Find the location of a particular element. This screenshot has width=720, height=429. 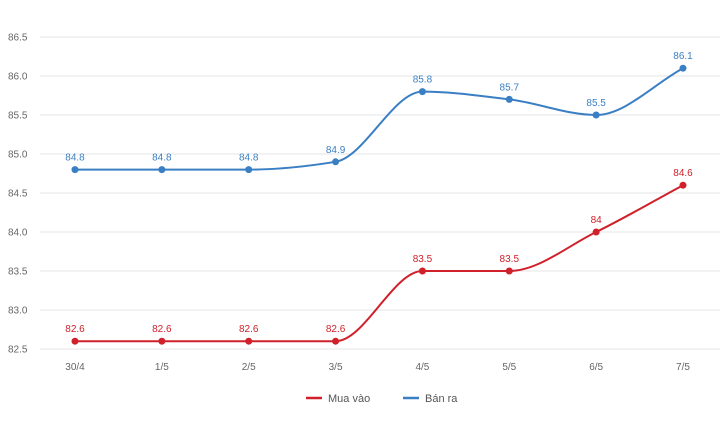

legend: Mua vào Bán ra is located at coordinates (382, 399).